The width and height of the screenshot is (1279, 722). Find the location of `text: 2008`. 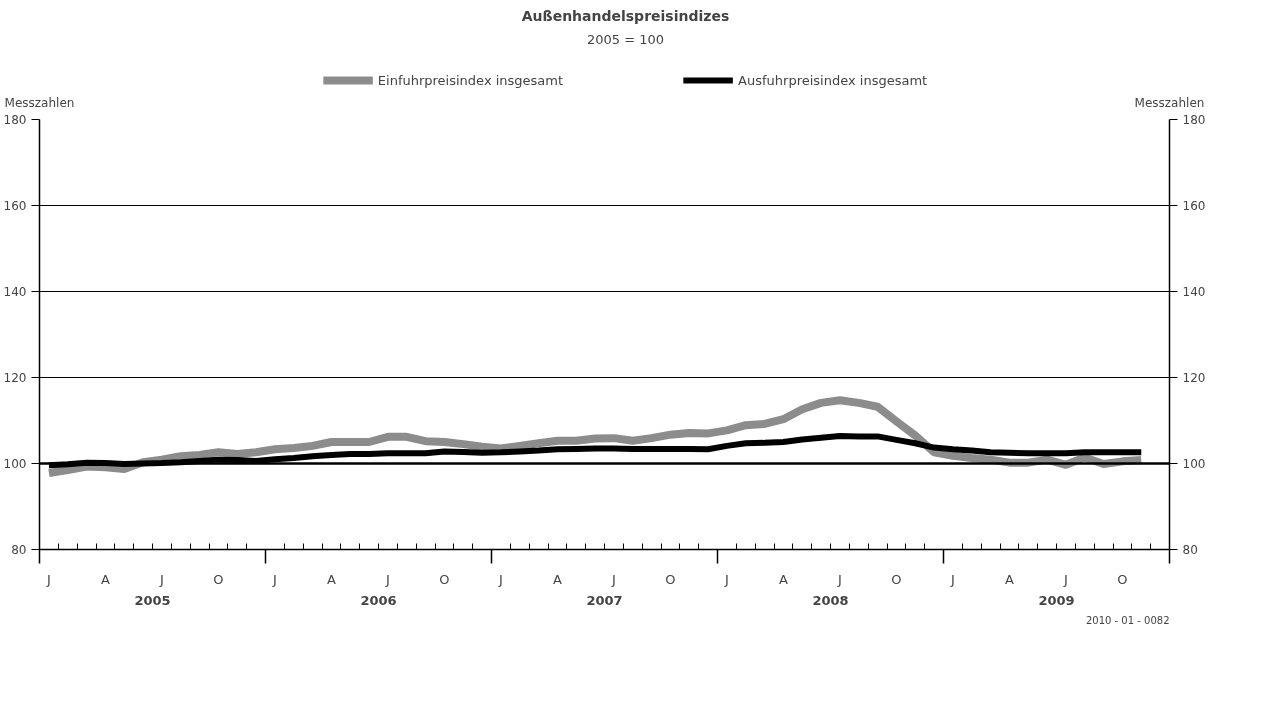

text: 2008 is located at coordinates (830, 600).